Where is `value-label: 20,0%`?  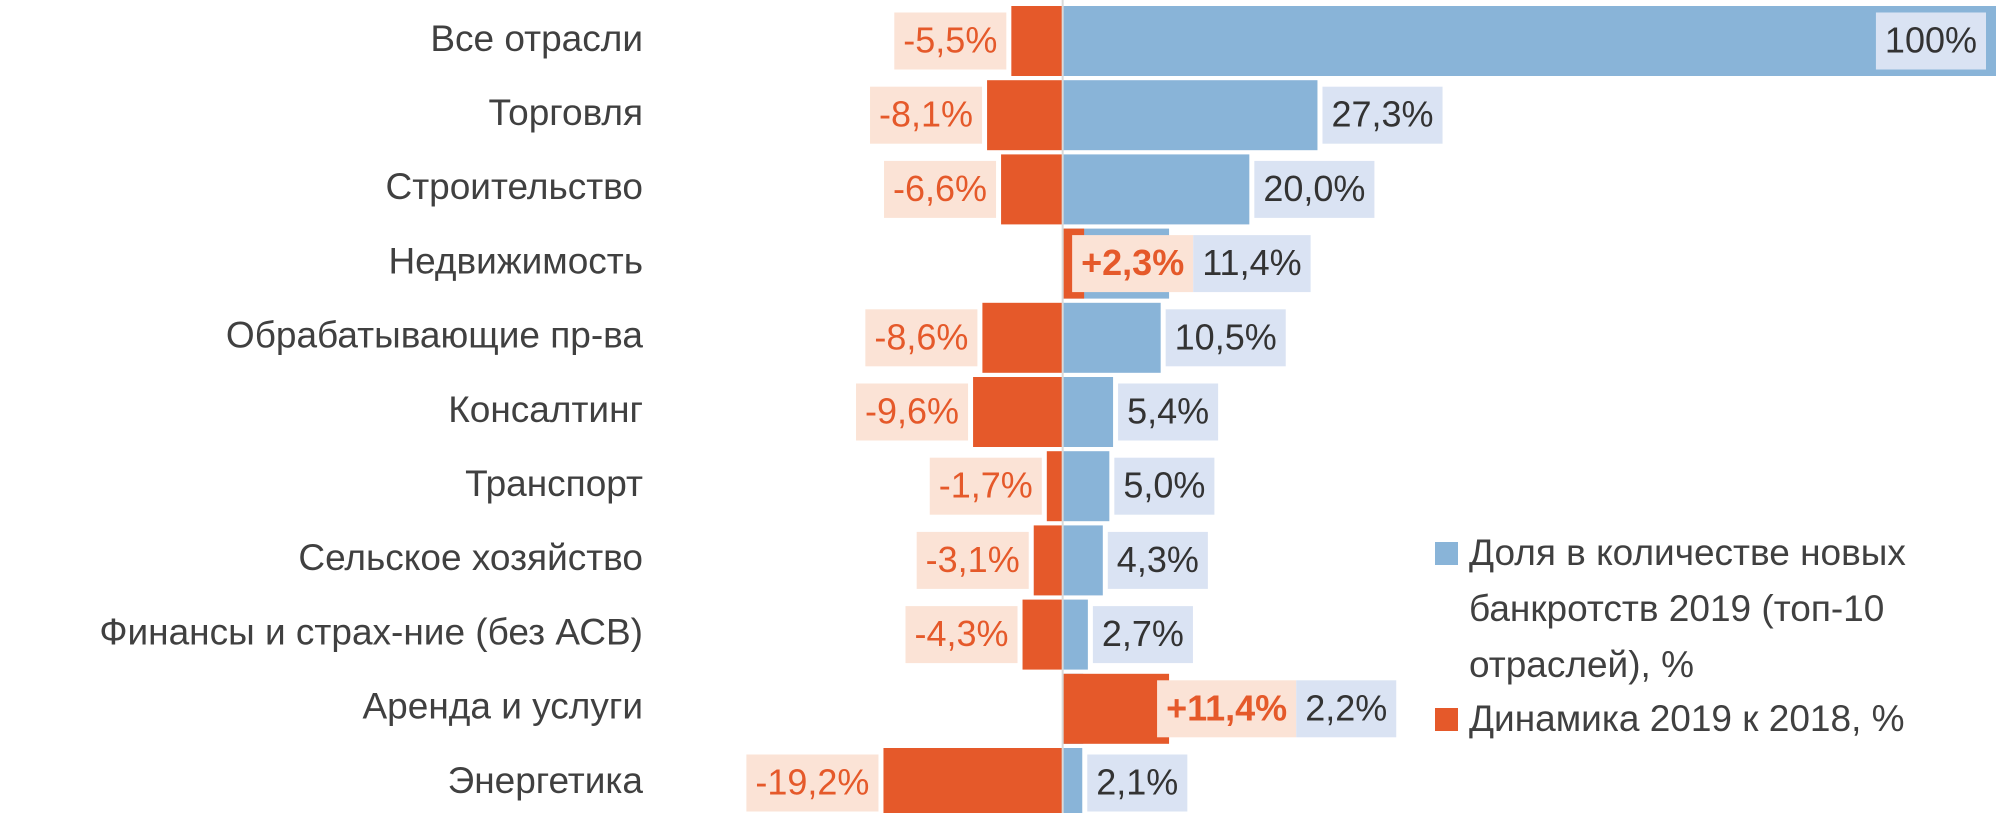
value-label: 20,0% is located at coordinates (1314, 188).